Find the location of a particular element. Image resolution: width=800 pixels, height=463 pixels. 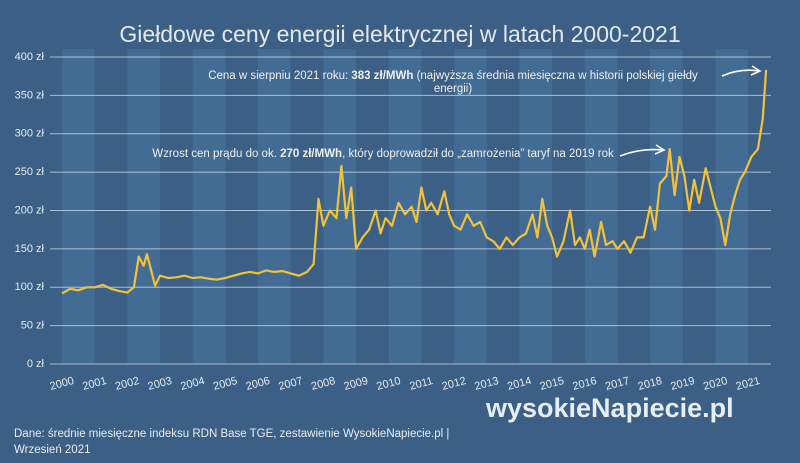

x-tick-label: 2012 is located at coordinates (454, 384).